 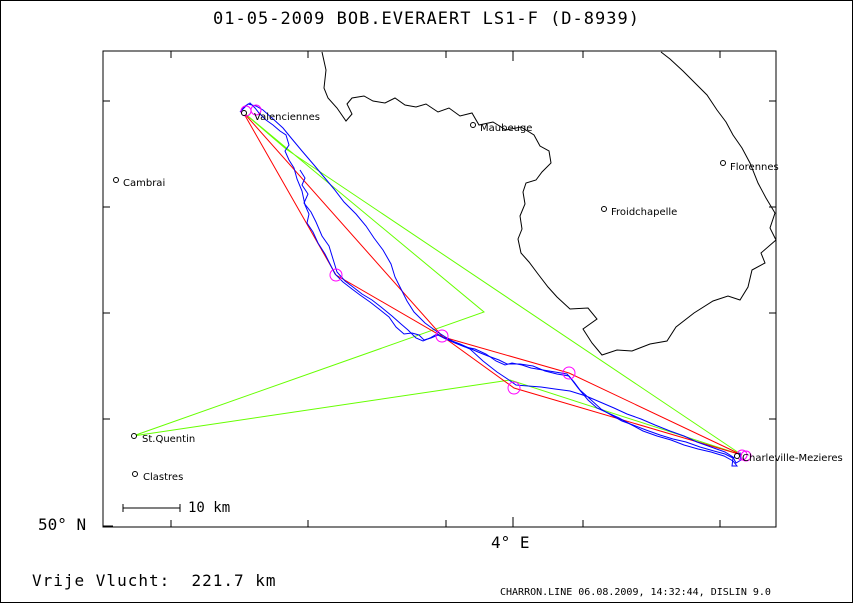 I want to click on scale-label: 10 km, so click(x=209, y=508).